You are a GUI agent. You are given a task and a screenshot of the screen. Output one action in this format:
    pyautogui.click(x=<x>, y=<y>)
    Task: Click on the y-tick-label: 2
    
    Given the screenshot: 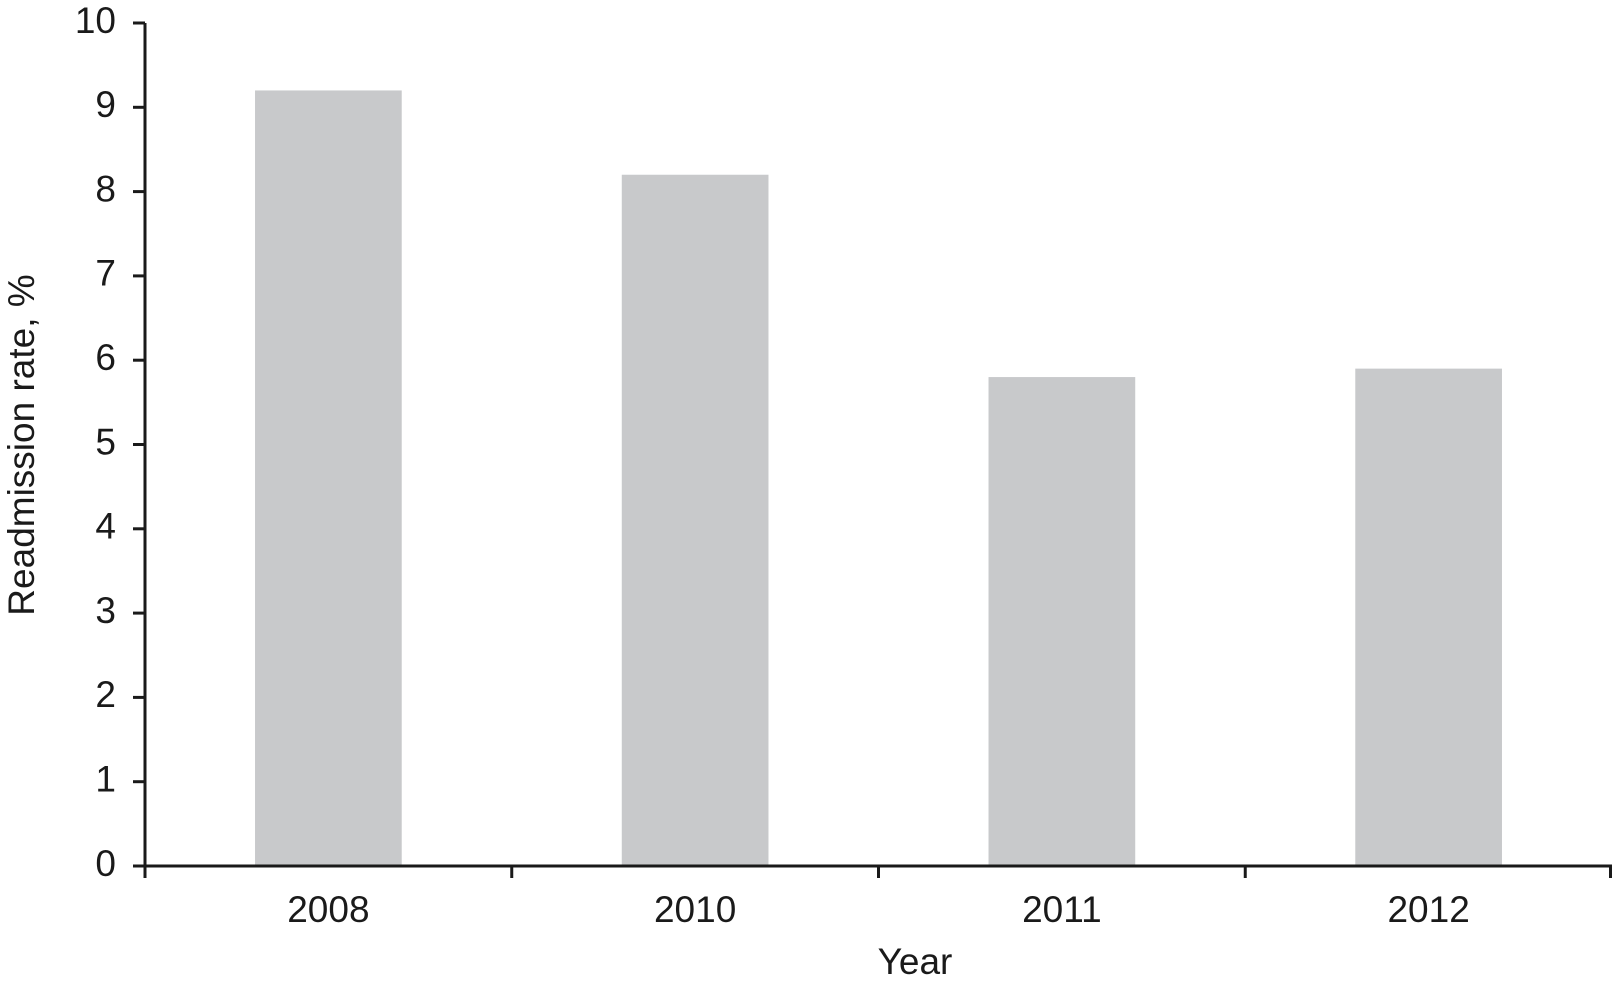 What is the action you would take?
    pyautogui.click(x=105, y=694)
    